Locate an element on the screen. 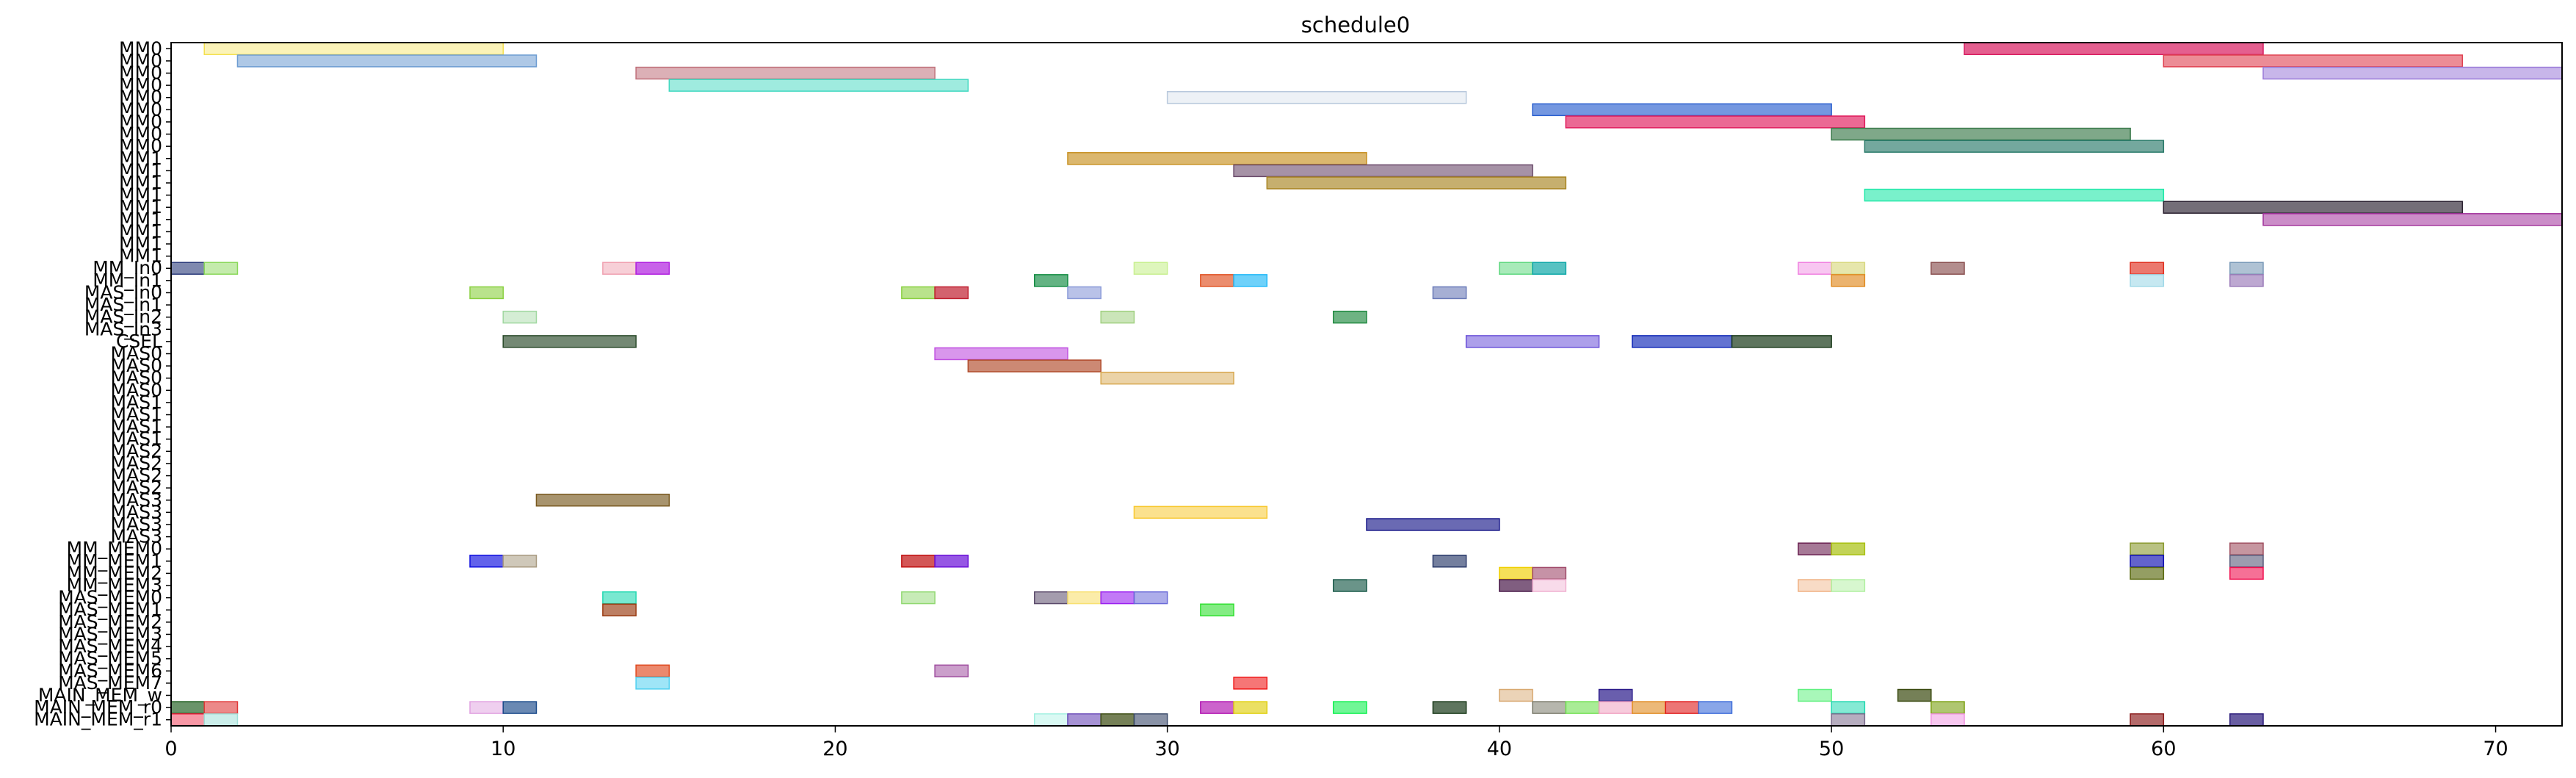 This screenshot has height=778, width=2576. y-tick-label: MAIN_MEM_r0 is located at coordinates (98, 707).